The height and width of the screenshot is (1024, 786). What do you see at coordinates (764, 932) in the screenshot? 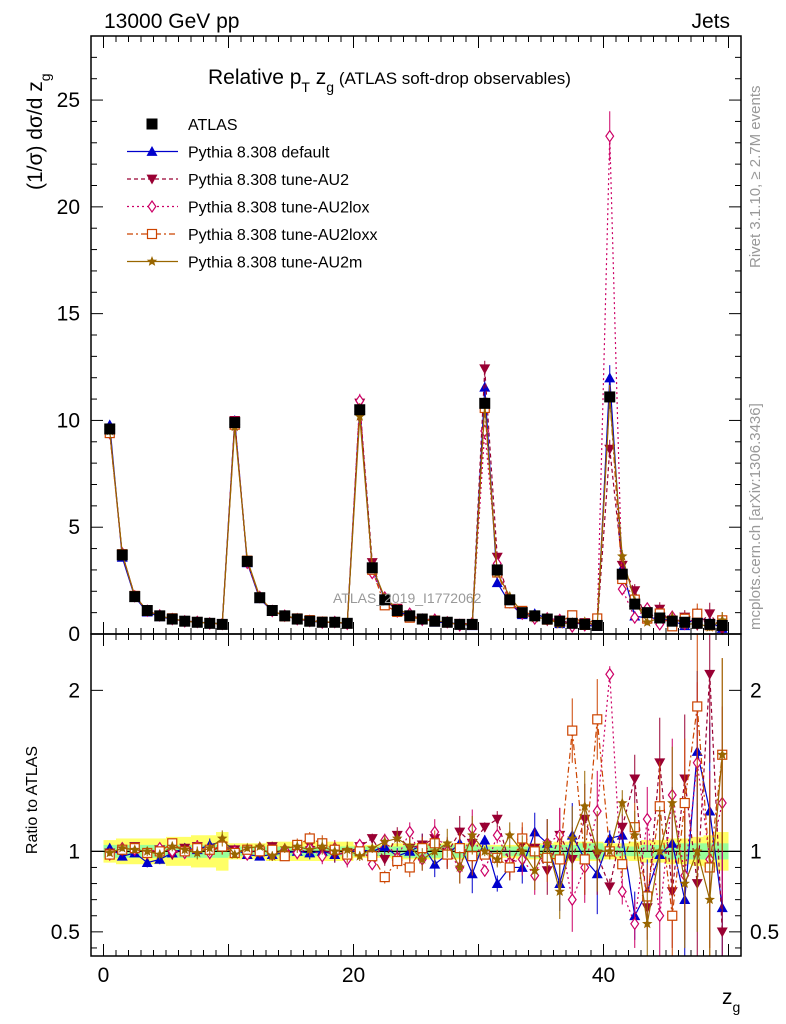
I see `ratio-y-tick-label-right: 0.5` at bounding box center [764, 932].